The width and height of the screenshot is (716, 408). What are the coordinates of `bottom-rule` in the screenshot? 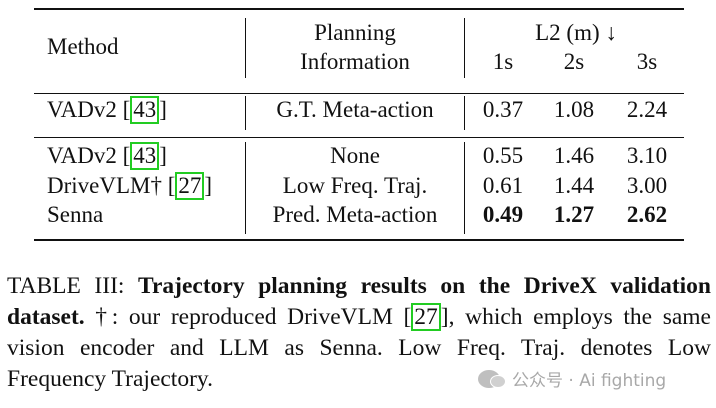 It's located at (359, 240).